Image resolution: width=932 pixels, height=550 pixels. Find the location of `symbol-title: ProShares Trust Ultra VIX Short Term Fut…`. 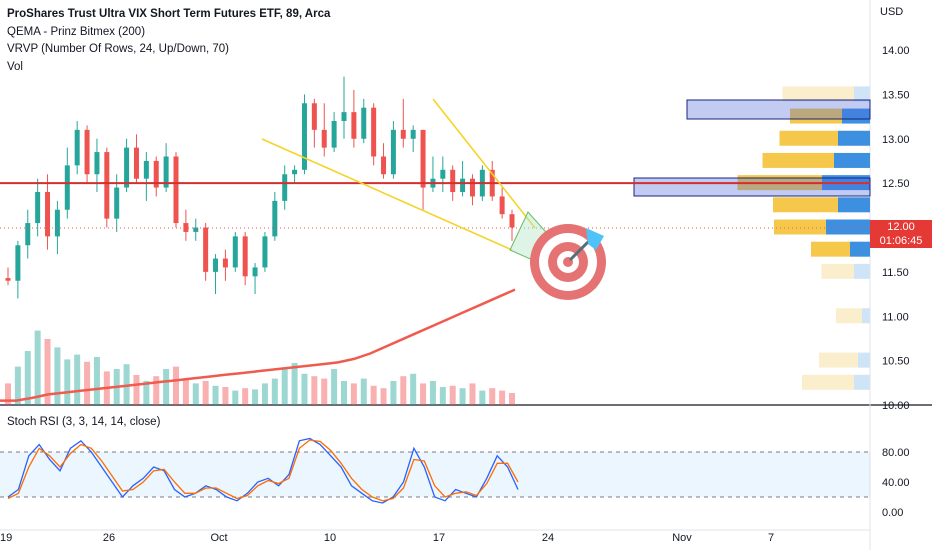

symbol-title: ProShares Trust Ultra VIX Short Term Fut… is located at coordinates (169, 14).